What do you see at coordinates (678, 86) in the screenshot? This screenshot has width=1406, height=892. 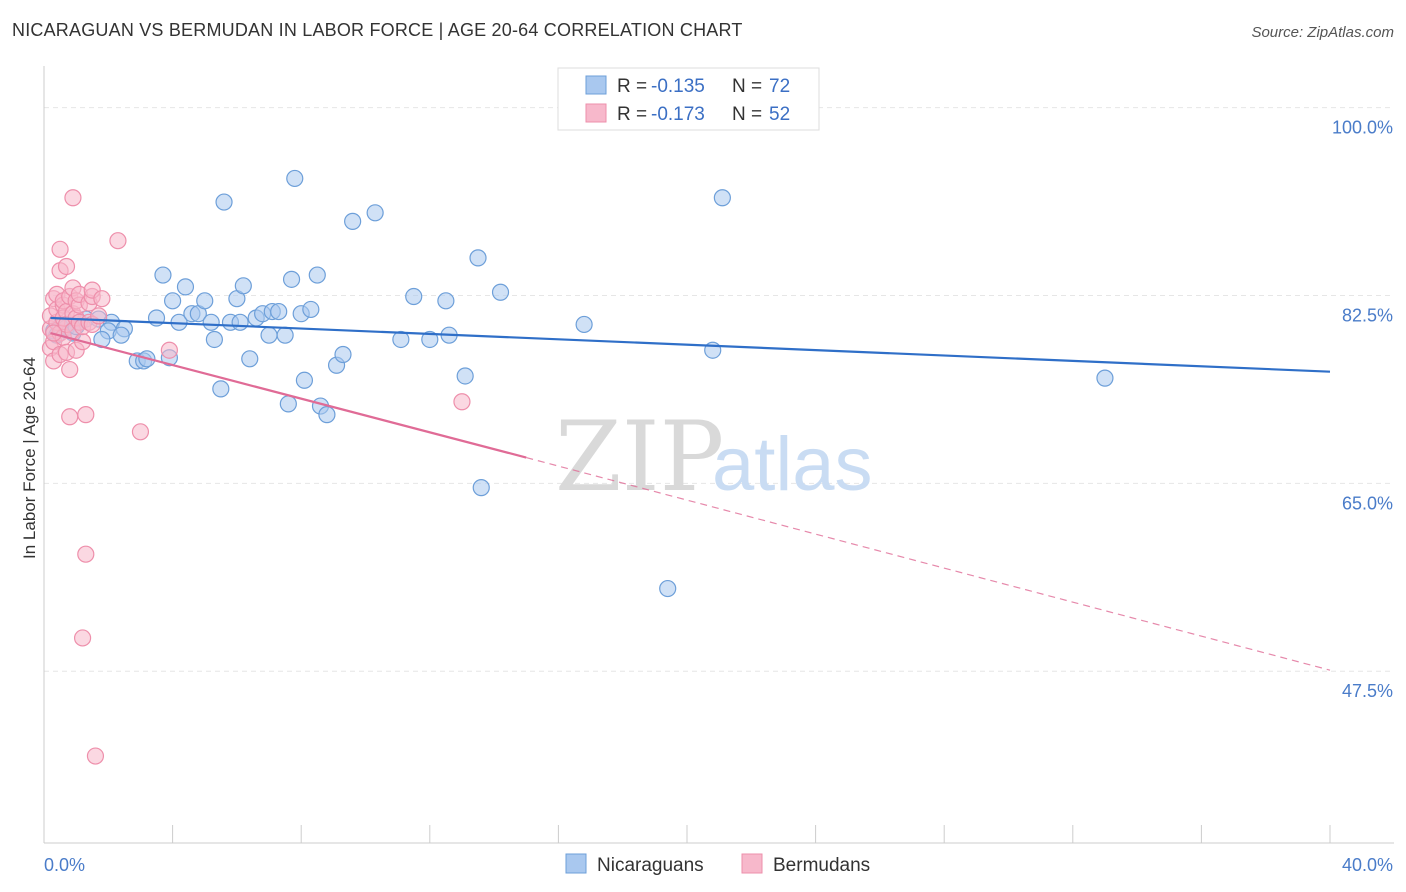 I see `legend-r-value-0: -0.135` at bounding box center [678, 86].